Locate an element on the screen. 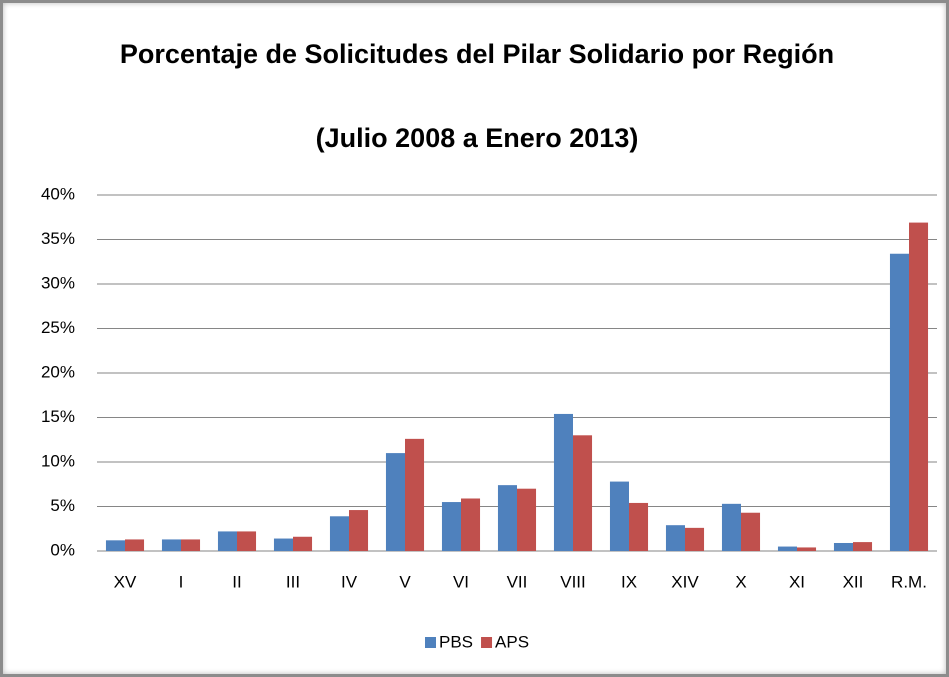 This screenshot has width=949, height=677. legend-label: PBS is located at coordinates (456, 641).